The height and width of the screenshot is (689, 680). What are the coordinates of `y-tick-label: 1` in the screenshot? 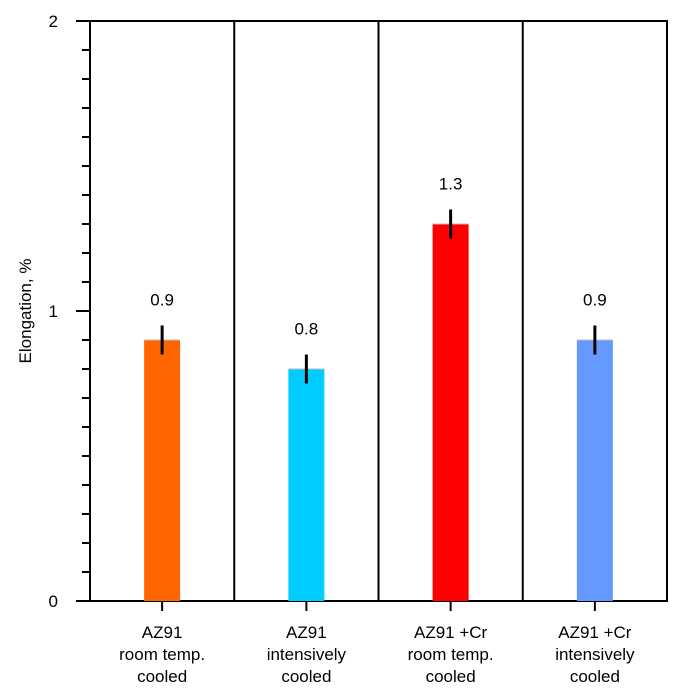 It's located at (53, 311).